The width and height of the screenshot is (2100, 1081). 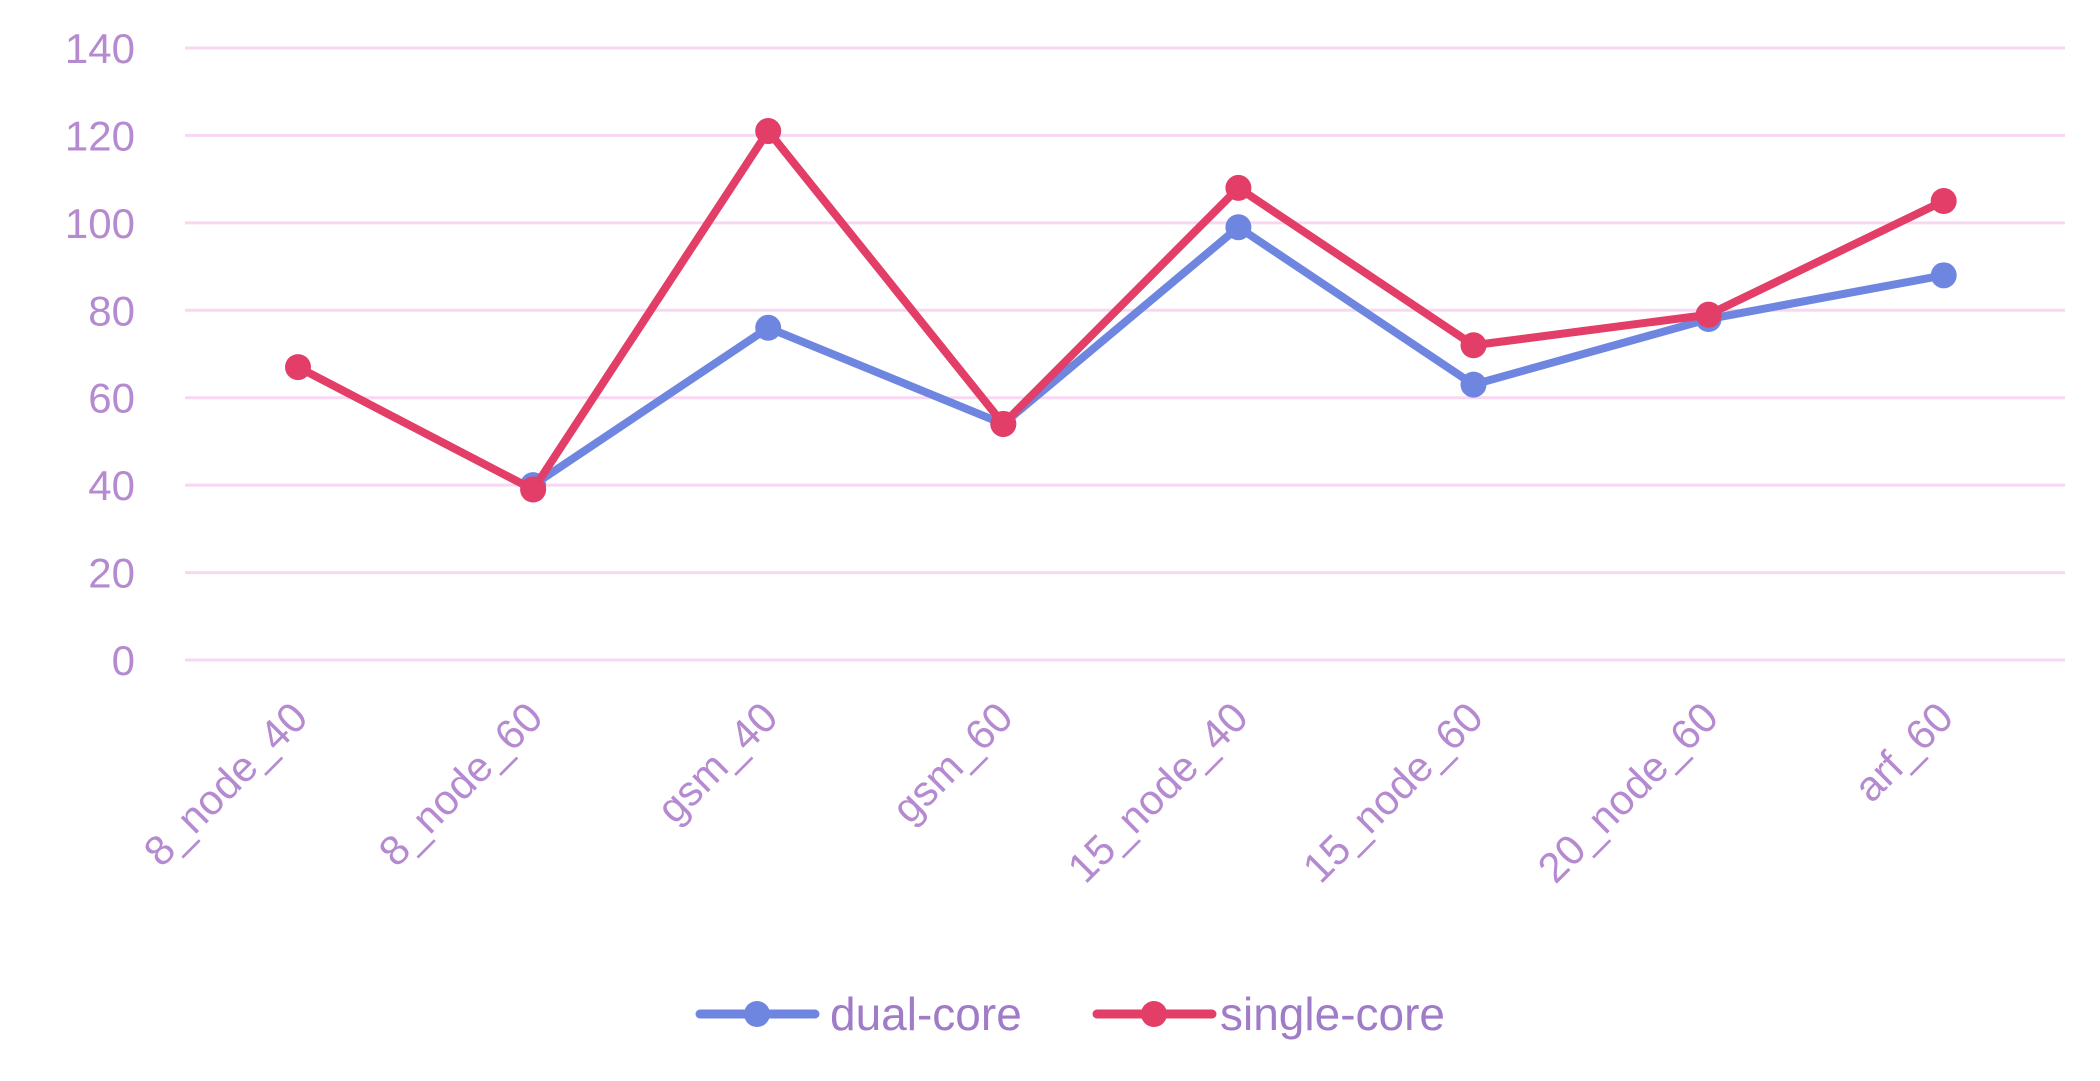 What do you see at coordinates (100, 354) in the screenshot?
I see `y-axis-ticks: 0 20 40 60 80 100 120 140` at bounding box center [100, 354].